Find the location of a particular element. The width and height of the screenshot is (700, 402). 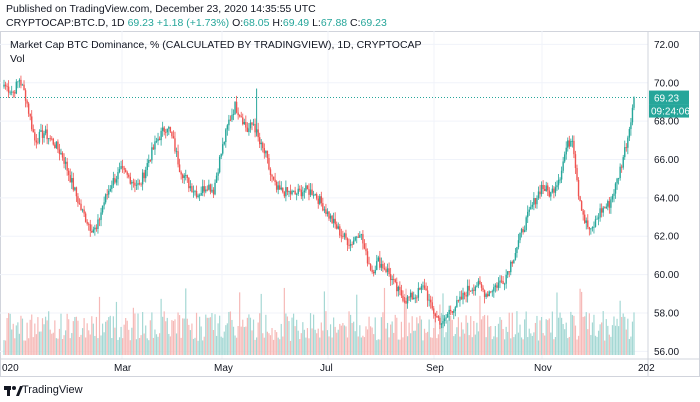

footer-brand: TradingView is located at coordinates (52, 390).